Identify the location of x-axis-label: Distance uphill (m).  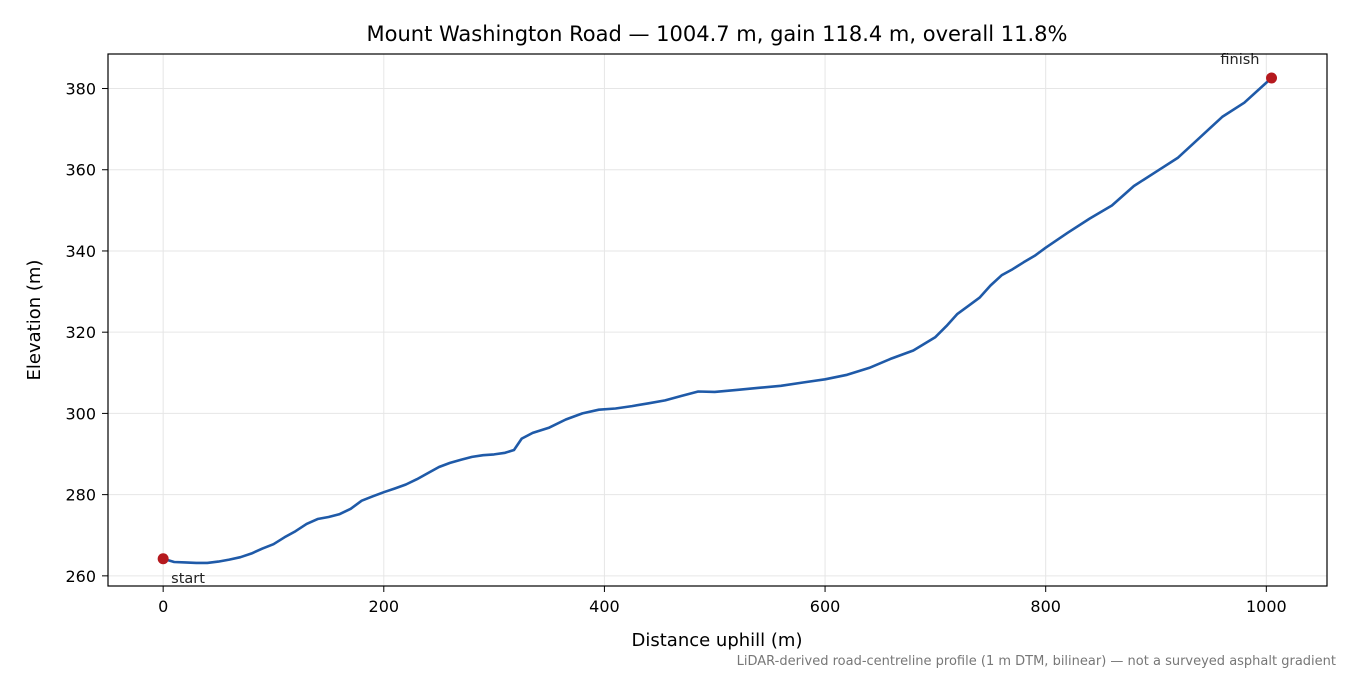
(717, 640).